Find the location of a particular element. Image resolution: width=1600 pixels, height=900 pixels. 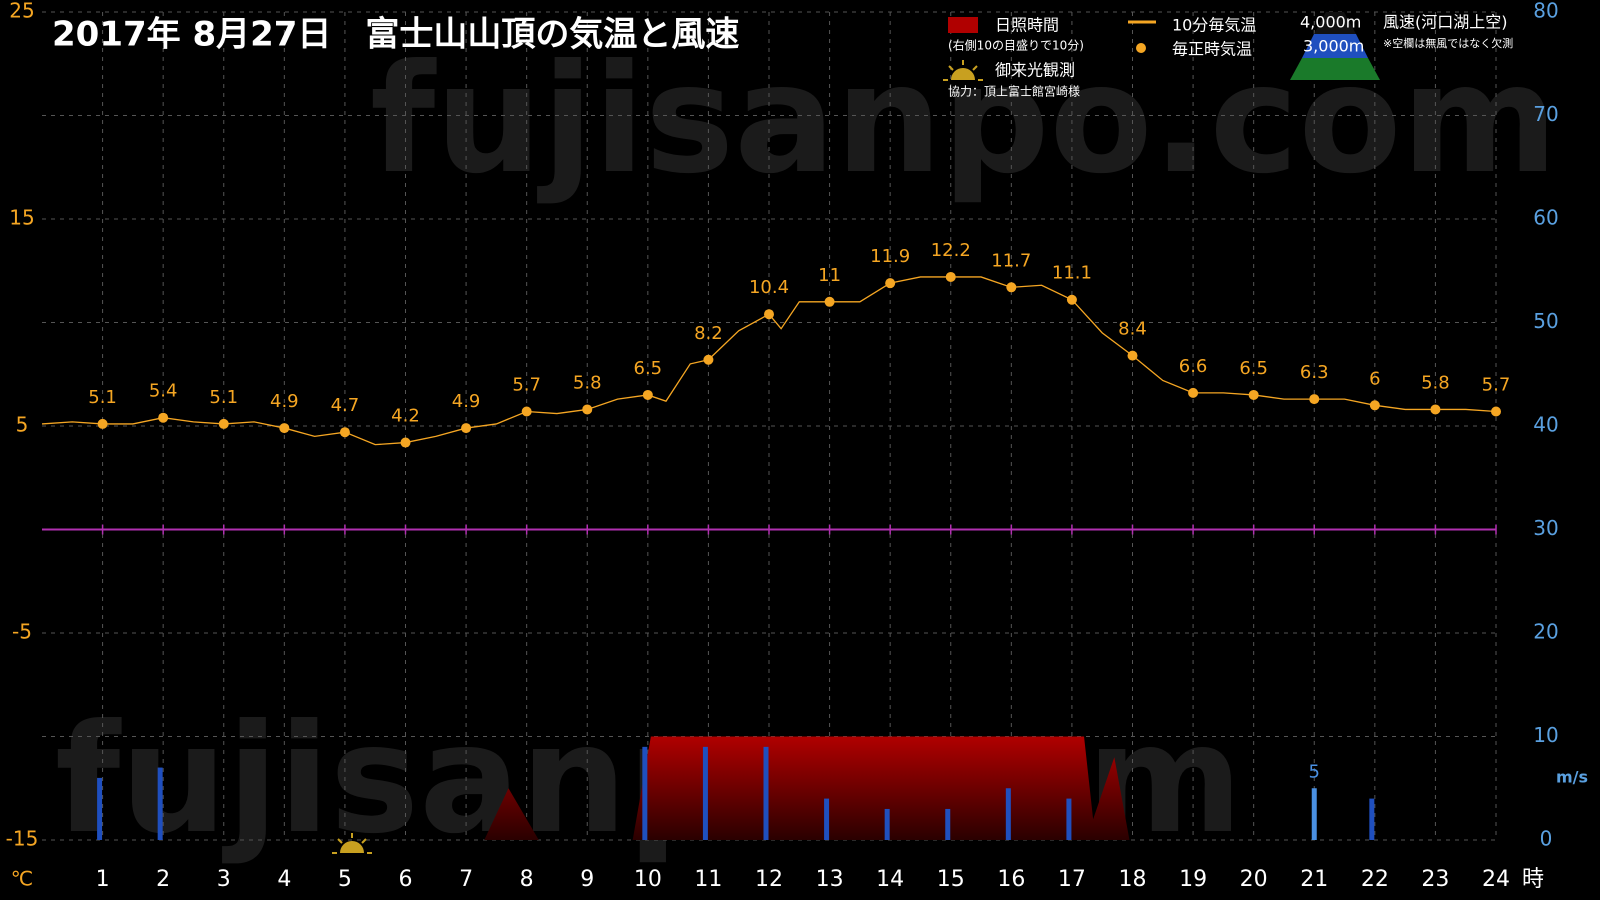

y-tick-label: -5 is located at coordinates (22, 632).